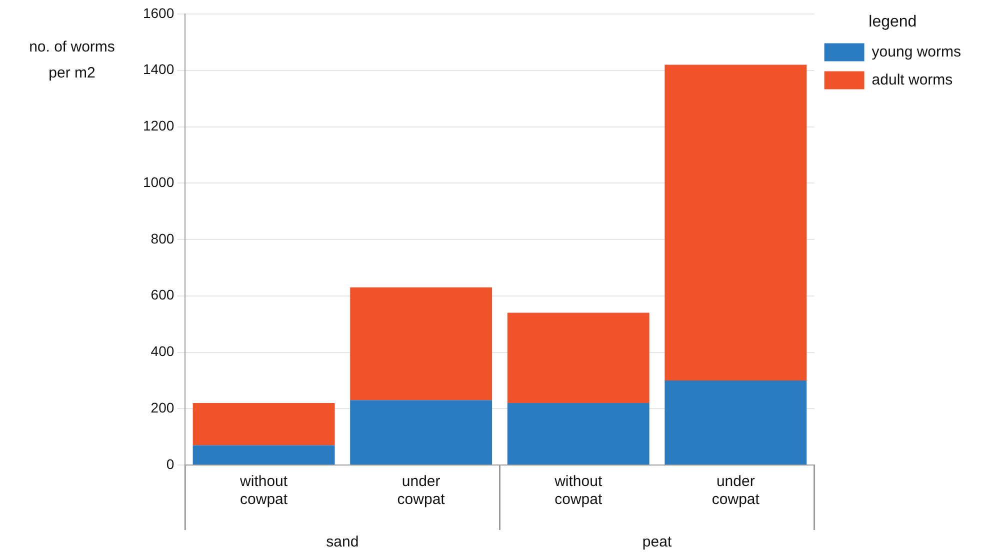  Describe the element at coordinates (158, 69) in the screenshot. I see `y-tick-label: 1400` at that location.